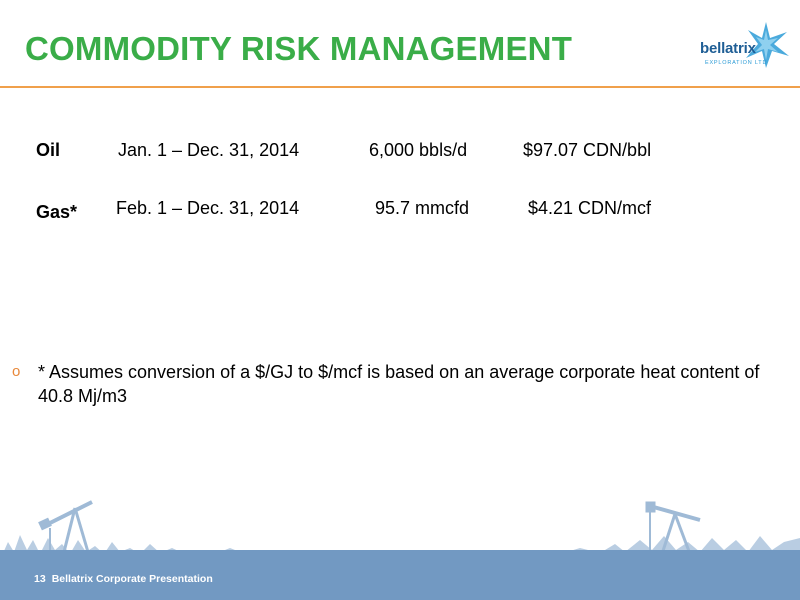 This screenshot has width=800, height=600. I want to click on slide-title: COMMODITY RISK MANAGEMENT, so click(299, 48).